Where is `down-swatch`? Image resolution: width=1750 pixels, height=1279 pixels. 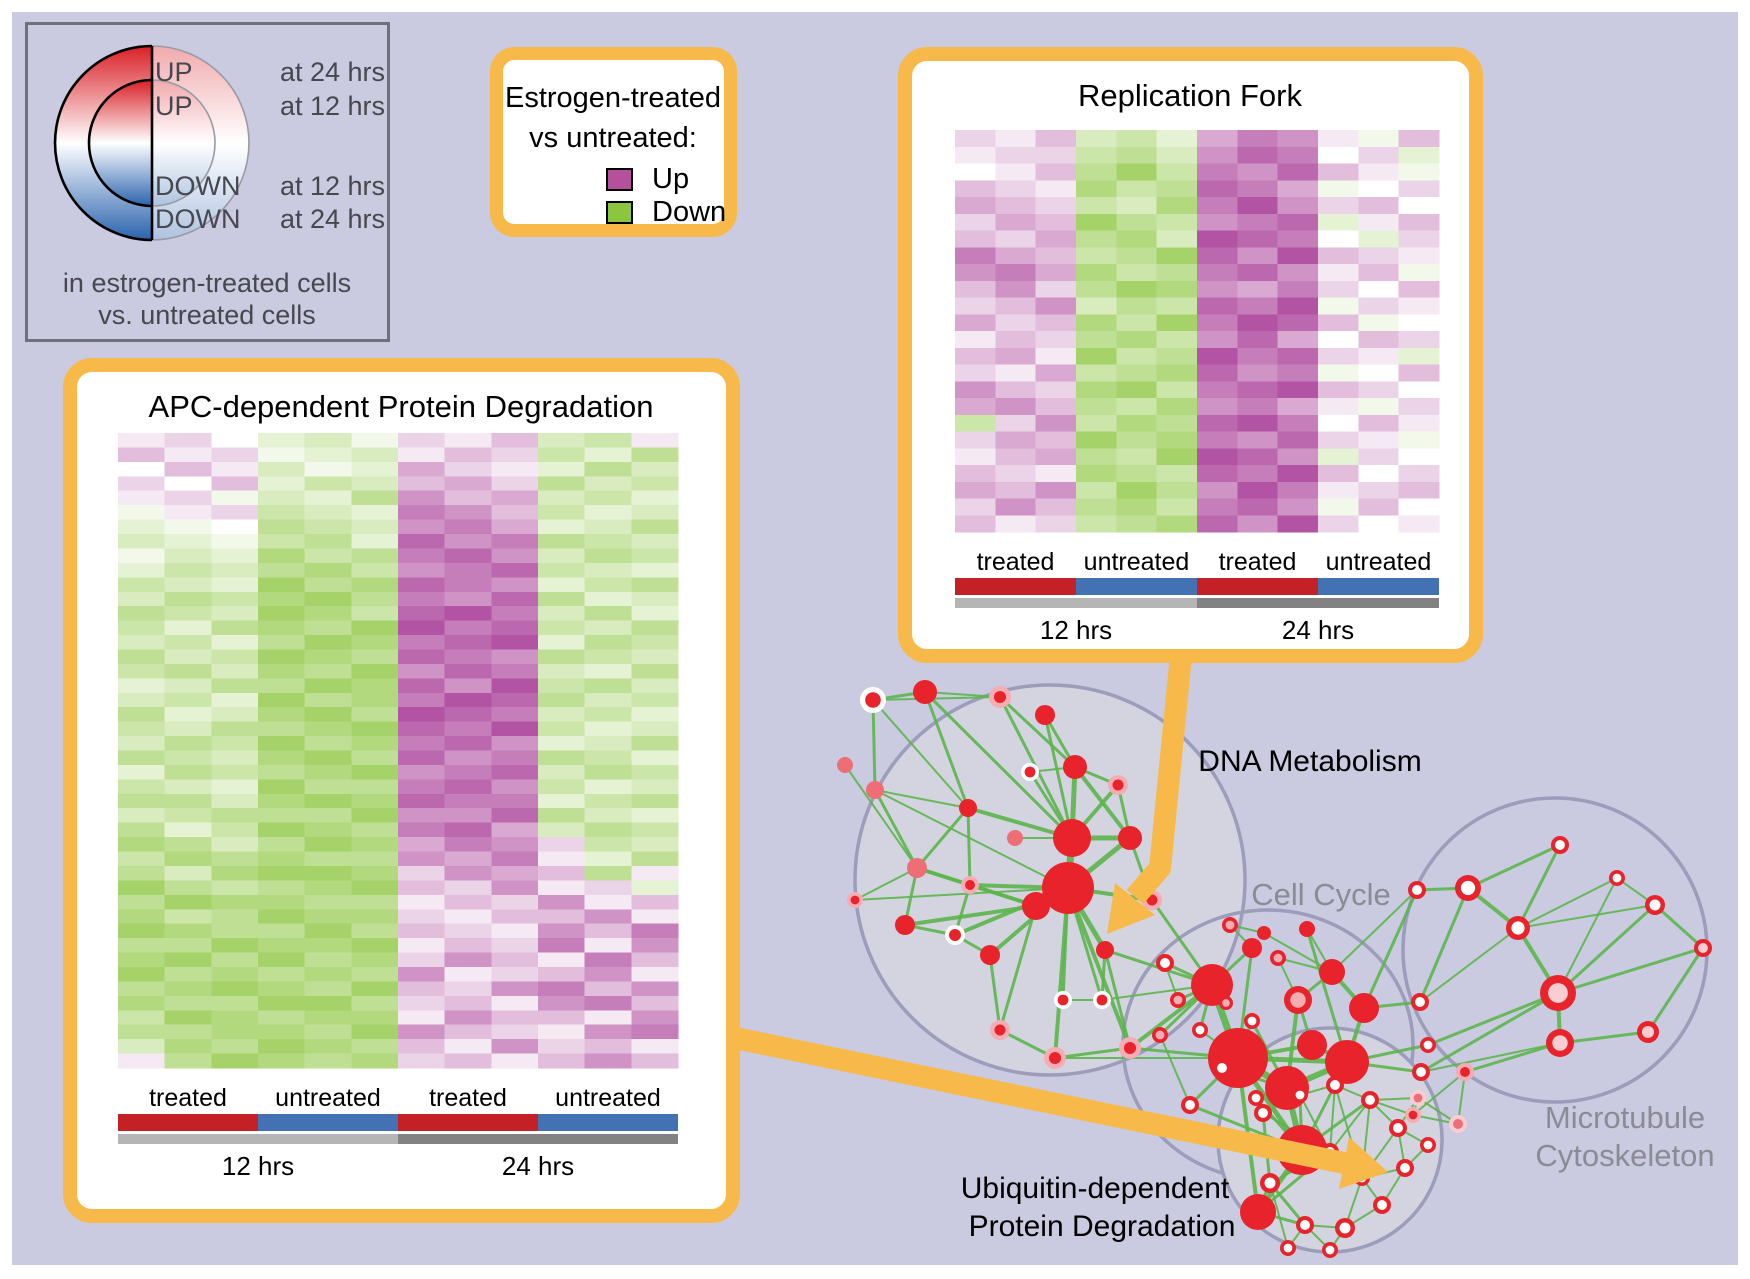
down-swatch is located at coordinates (619, 212).